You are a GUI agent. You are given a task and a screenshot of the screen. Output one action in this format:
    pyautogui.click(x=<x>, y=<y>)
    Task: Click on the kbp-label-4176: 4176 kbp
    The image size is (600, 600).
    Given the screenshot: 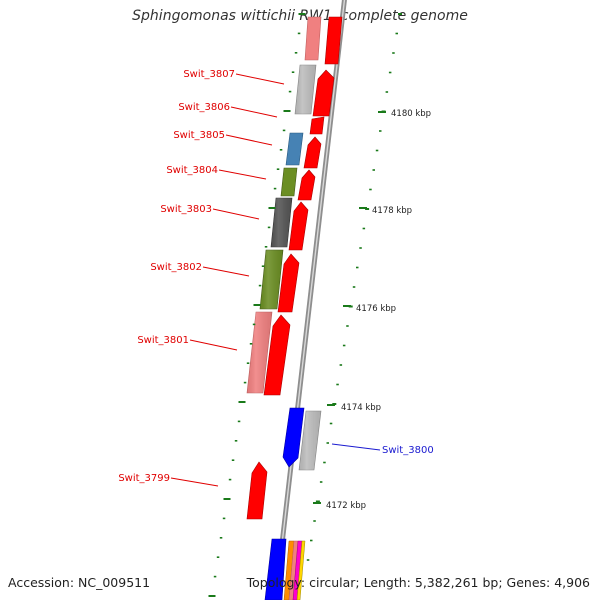 What is the action you would take?
    pyautogui.click(x=376, y=309)
    